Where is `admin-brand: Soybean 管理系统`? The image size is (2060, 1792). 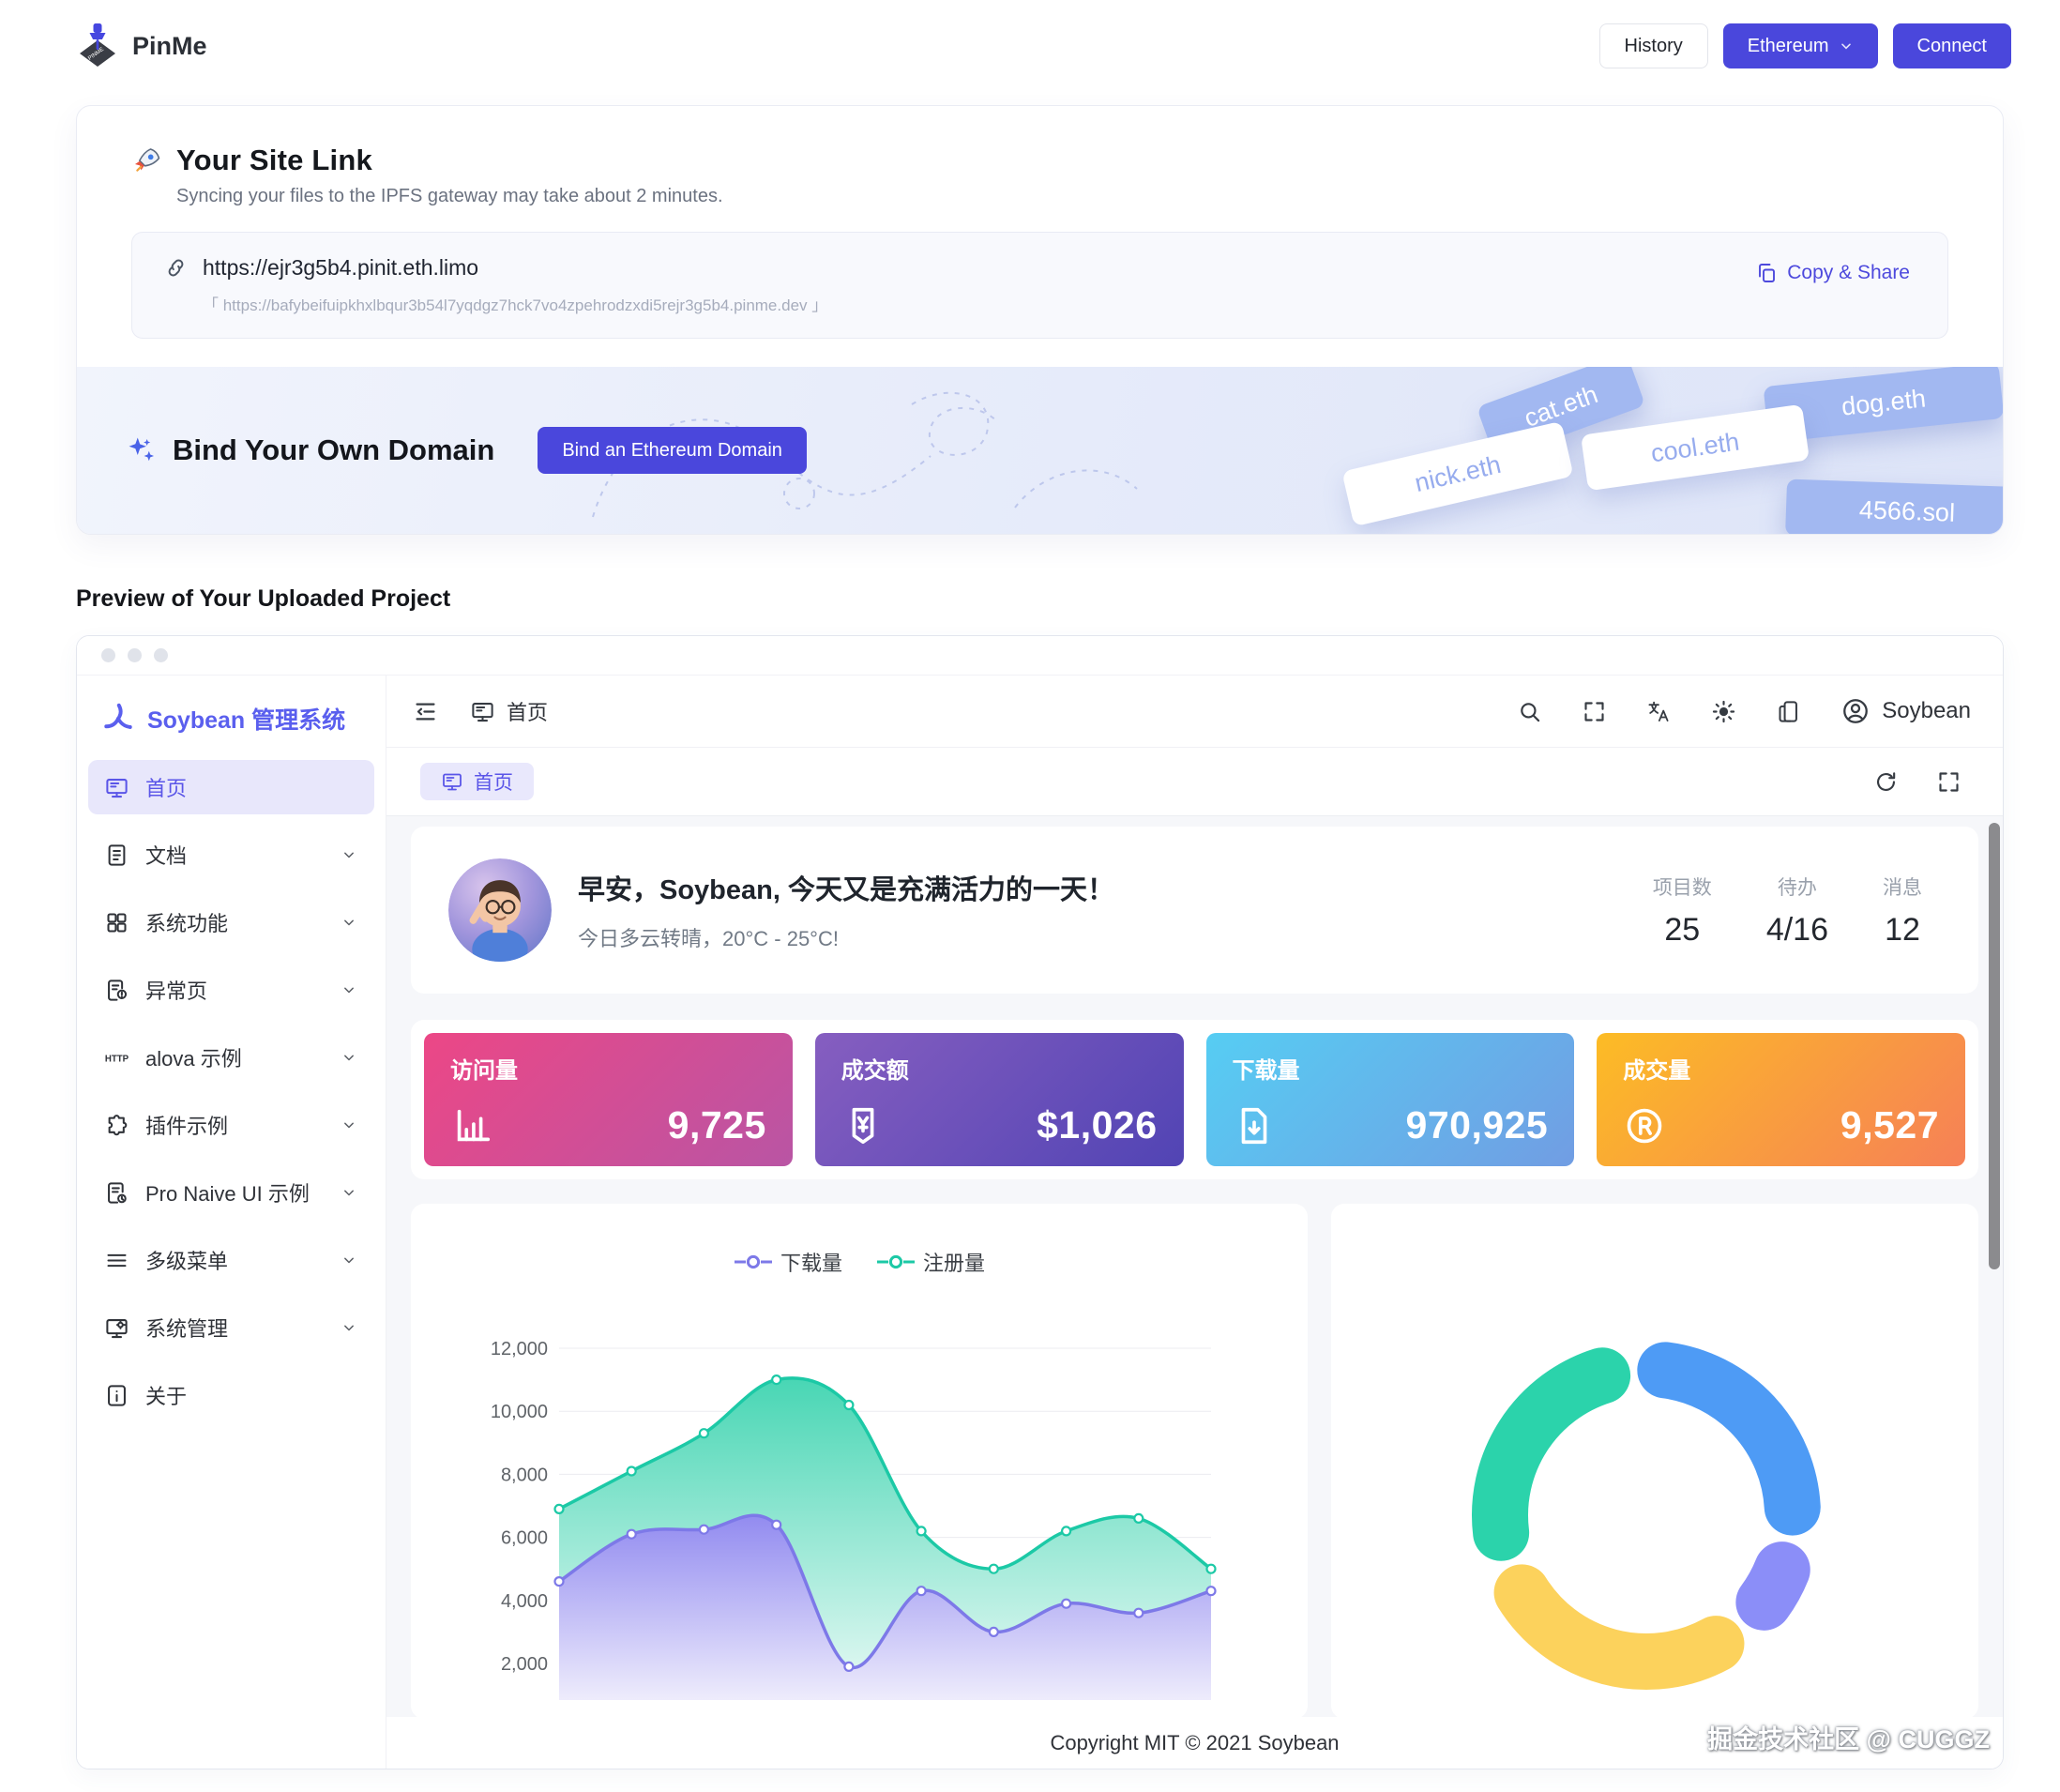 admin-brand: Soybean 管理系统 is located at coordinates (232, 714).